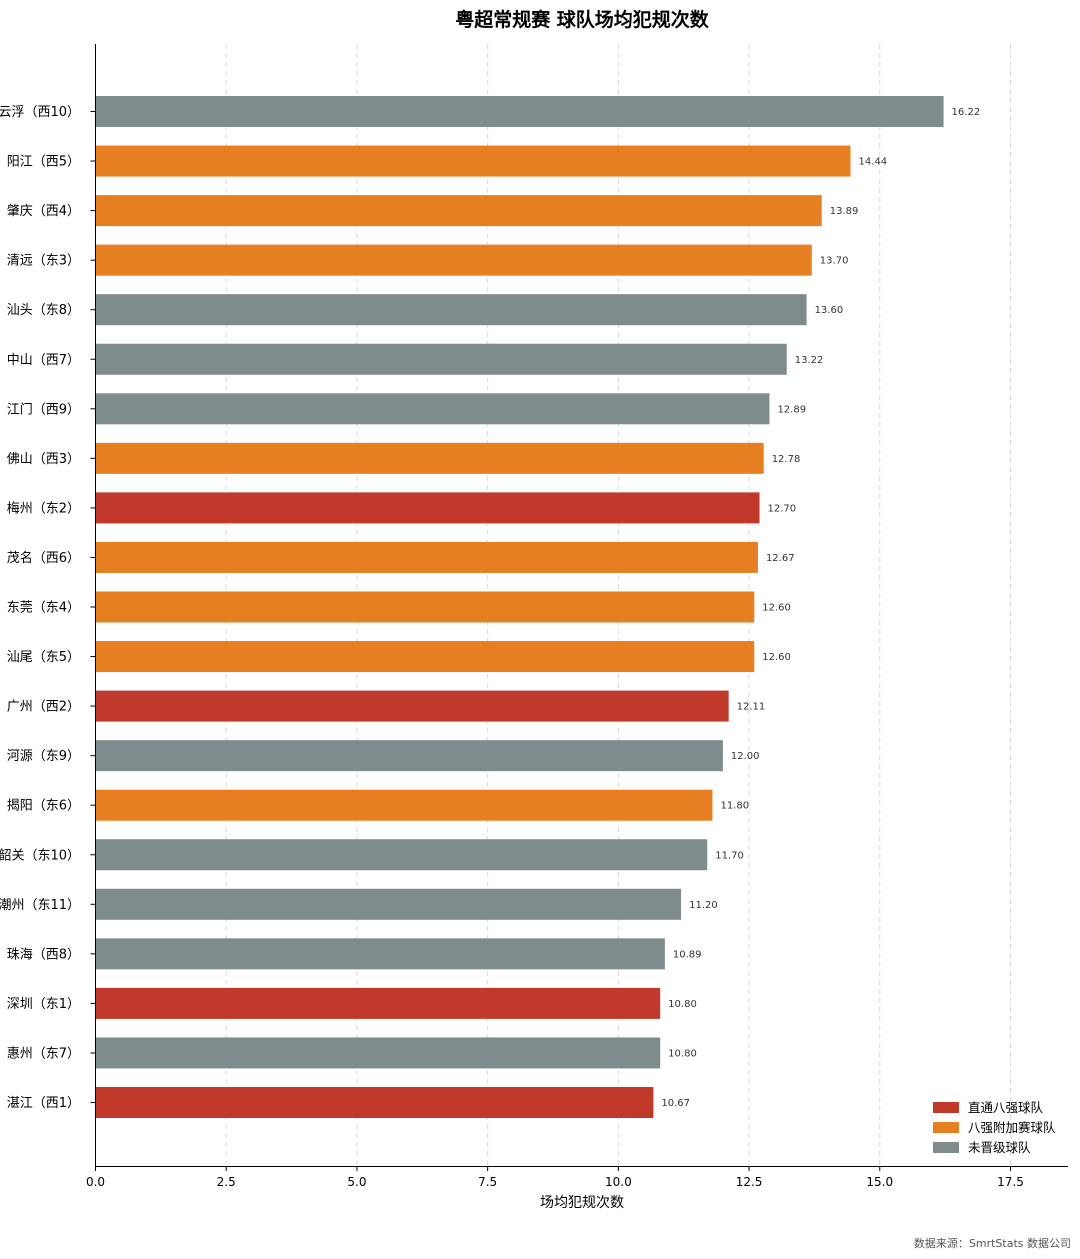 This screenshot has width=1080, height=1259. I want to click on value-label: 10.89, so click(687, 954).